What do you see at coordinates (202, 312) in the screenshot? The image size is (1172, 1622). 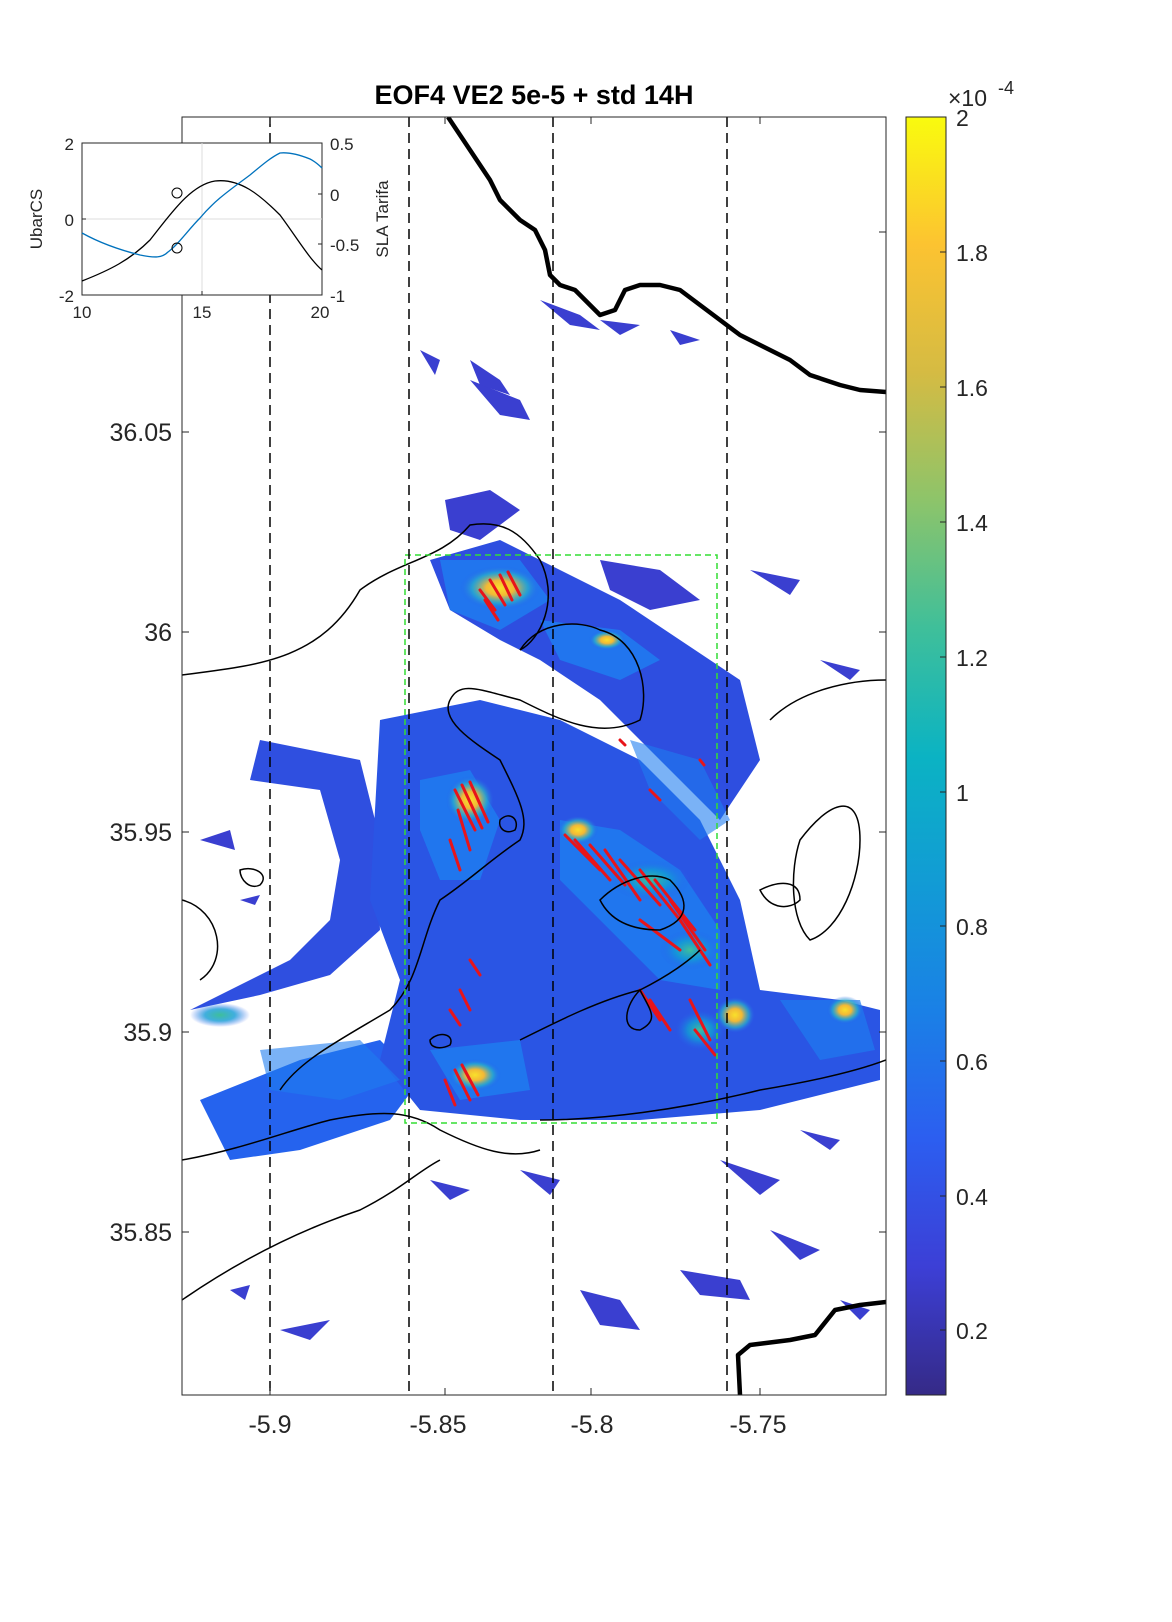 I see `inset-x-tick: 15` at bounding box center [202, 312].